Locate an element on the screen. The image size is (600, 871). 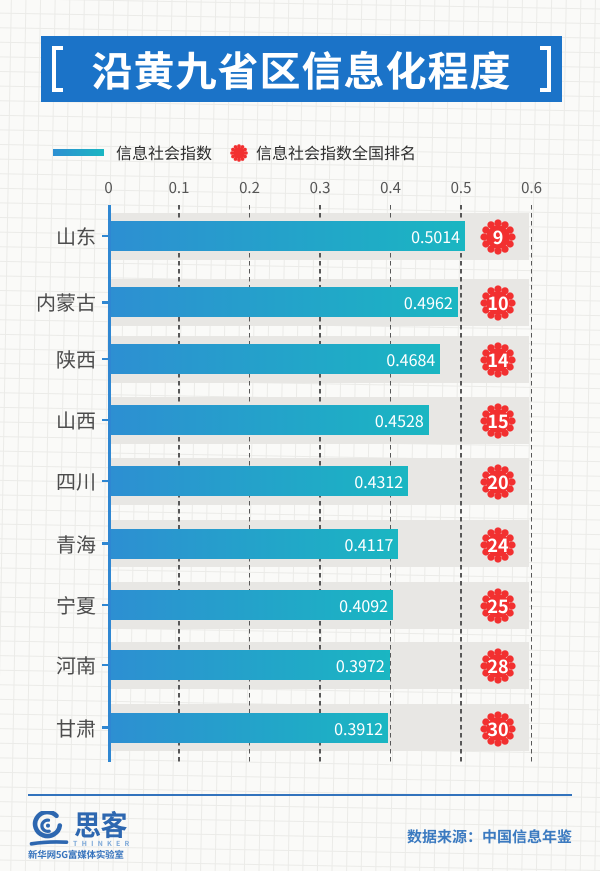
value-bar: 0.4962 is located at coordinates (284, 302).